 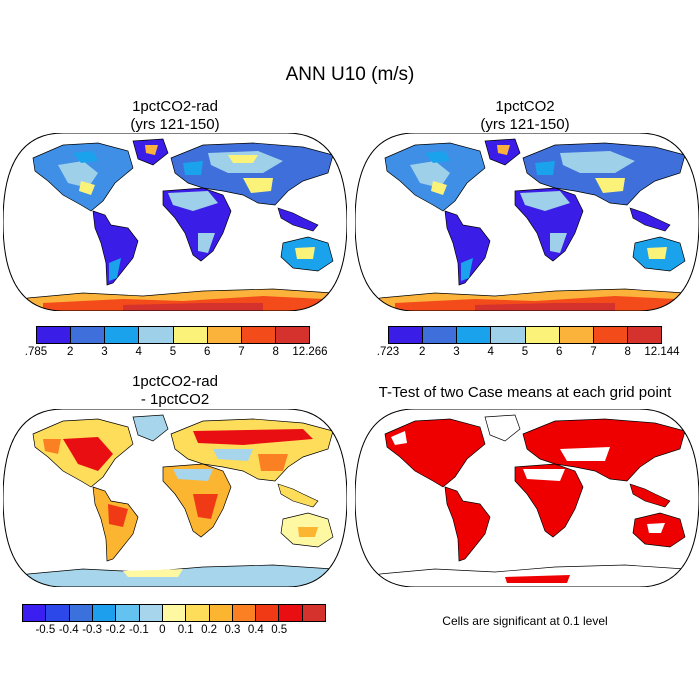 I want to click on panel-2-title-line1: 1pctCO2, so click(x=525, y=106).